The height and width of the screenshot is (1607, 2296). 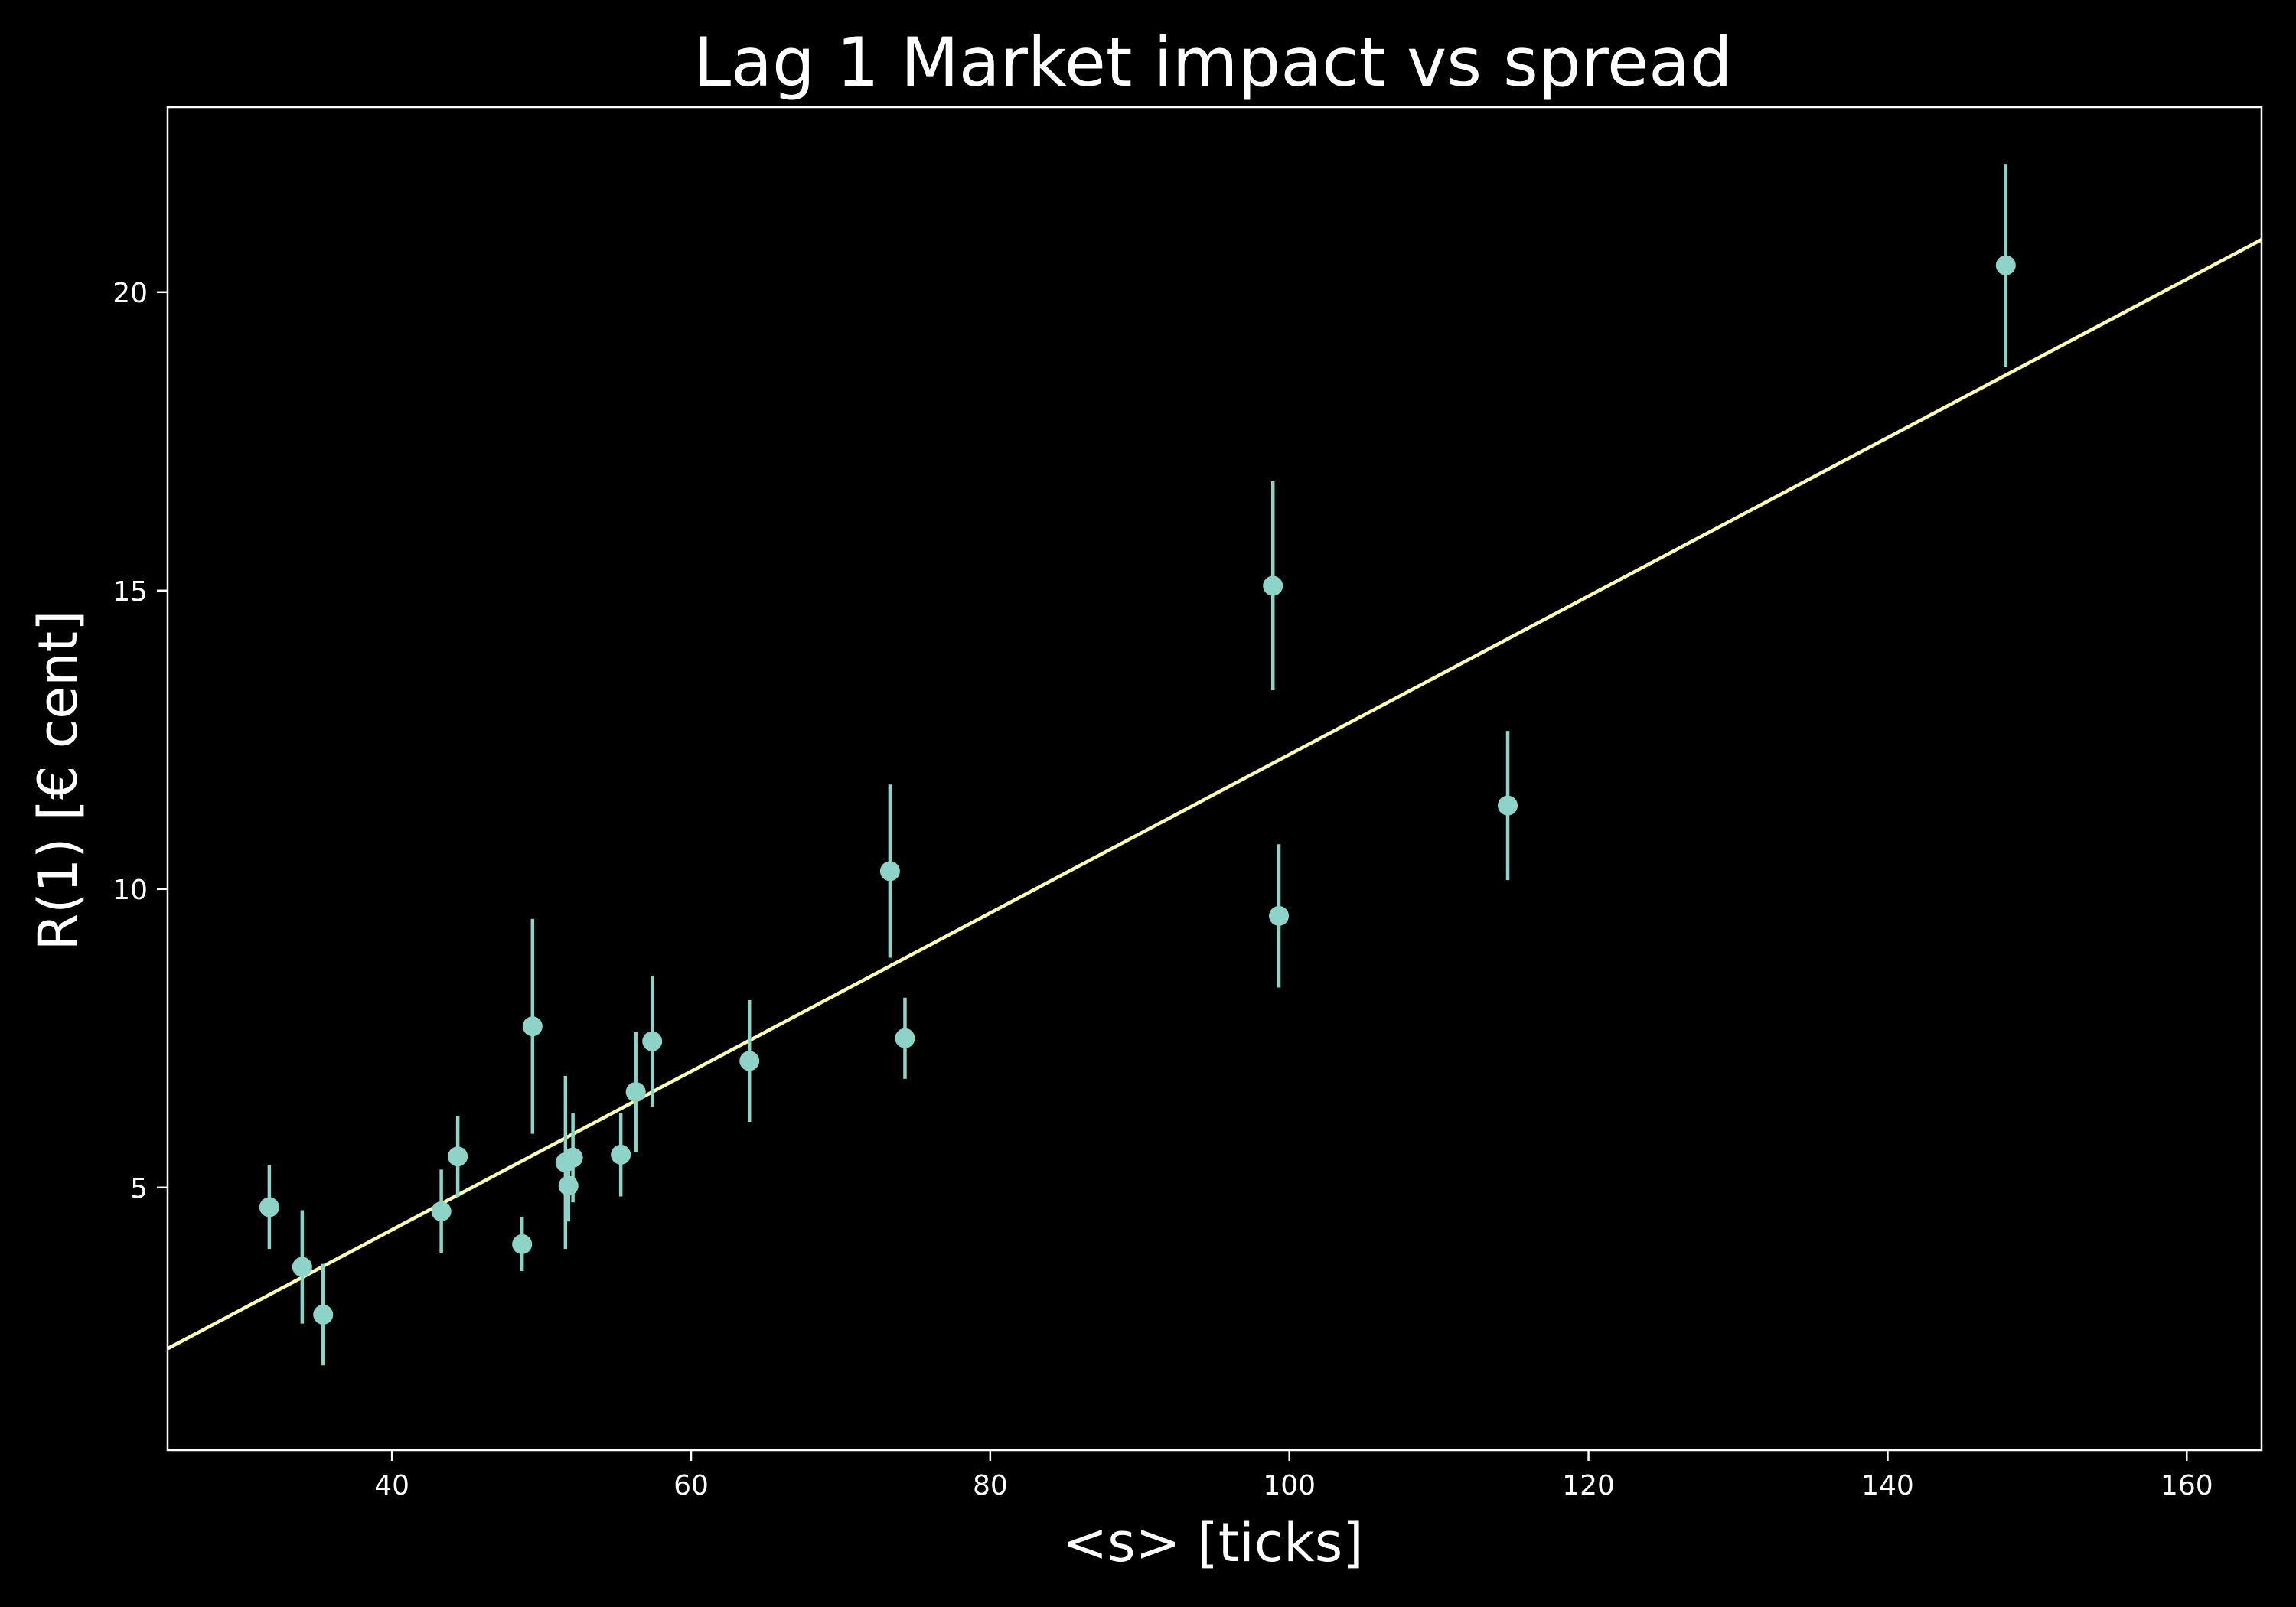 I want to click on y-axis-label: R(1) [€ cent], so click(x=58, y=781).